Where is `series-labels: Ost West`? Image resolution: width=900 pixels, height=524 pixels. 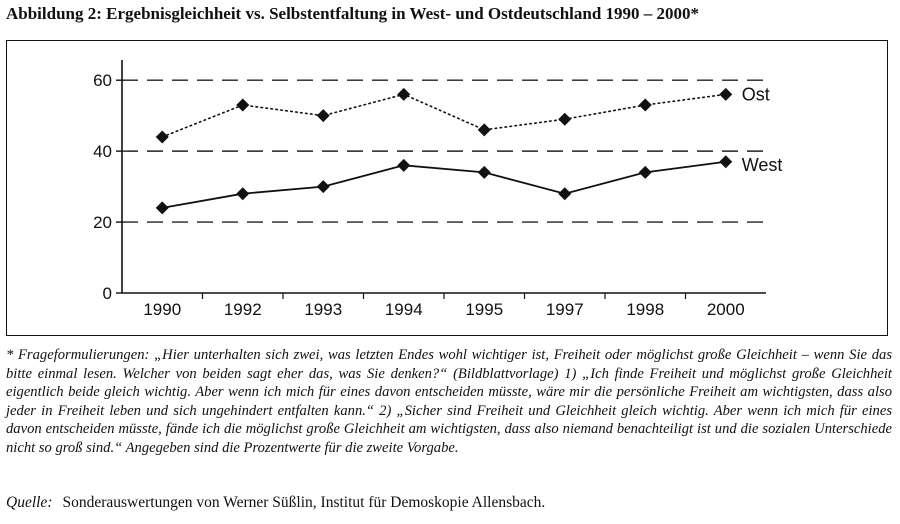
series-labels: Ost West is located at coordinates (762, 129).